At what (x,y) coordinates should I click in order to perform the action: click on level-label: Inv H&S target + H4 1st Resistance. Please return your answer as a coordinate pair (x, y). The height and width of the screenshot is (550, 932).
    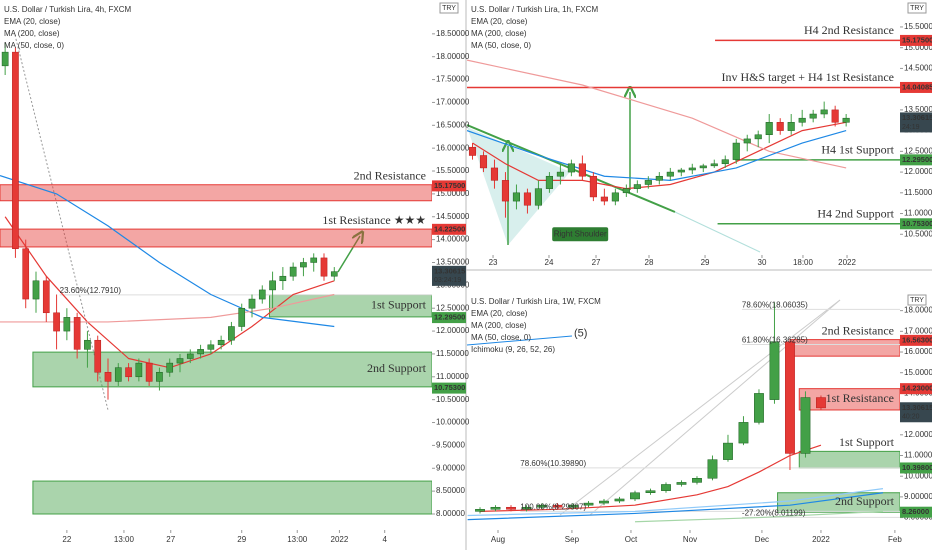
    Looking at the image, I should click on (807, 77).